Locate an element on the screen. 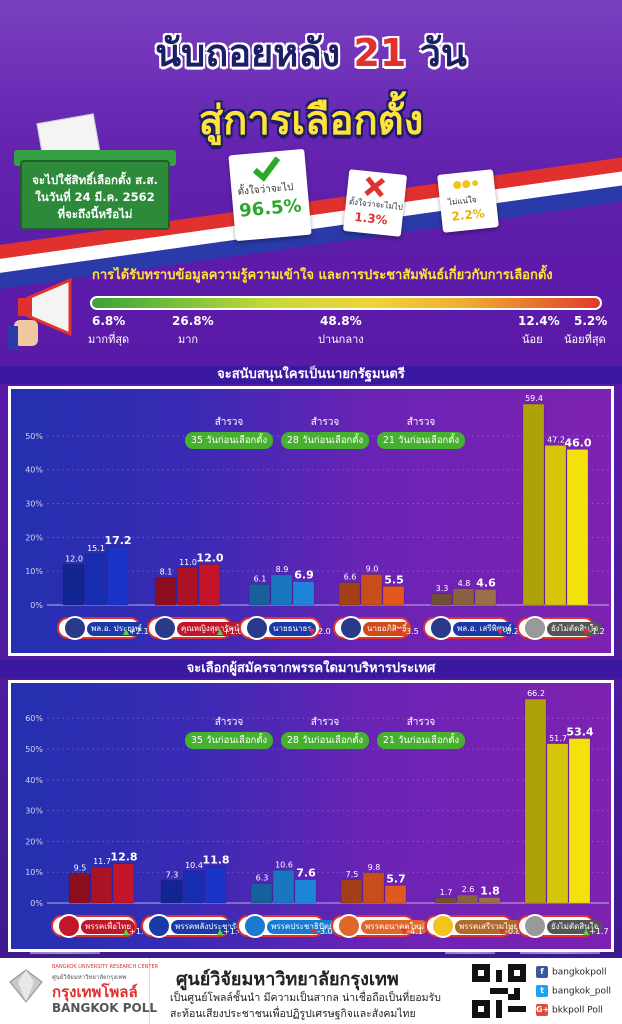 The width and height of the screenshot is (622, 1024). bar-value-label: 9.8 is located at coordinates (374, 867).